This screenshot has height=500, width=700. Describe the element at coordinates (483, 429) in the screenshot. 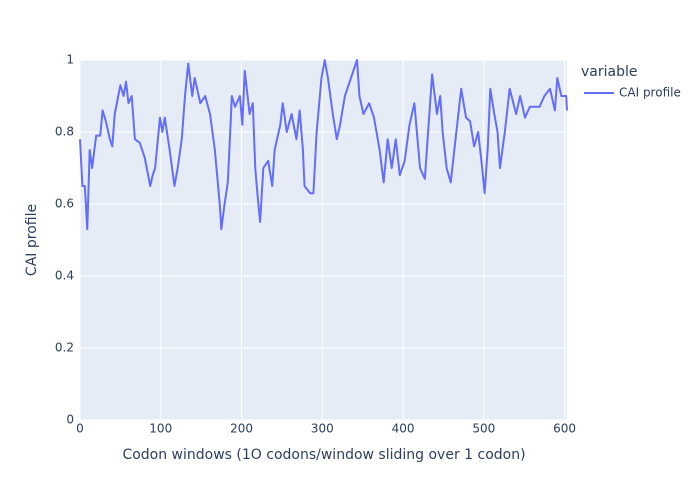

I see `x-tick-label: 500` at that location.